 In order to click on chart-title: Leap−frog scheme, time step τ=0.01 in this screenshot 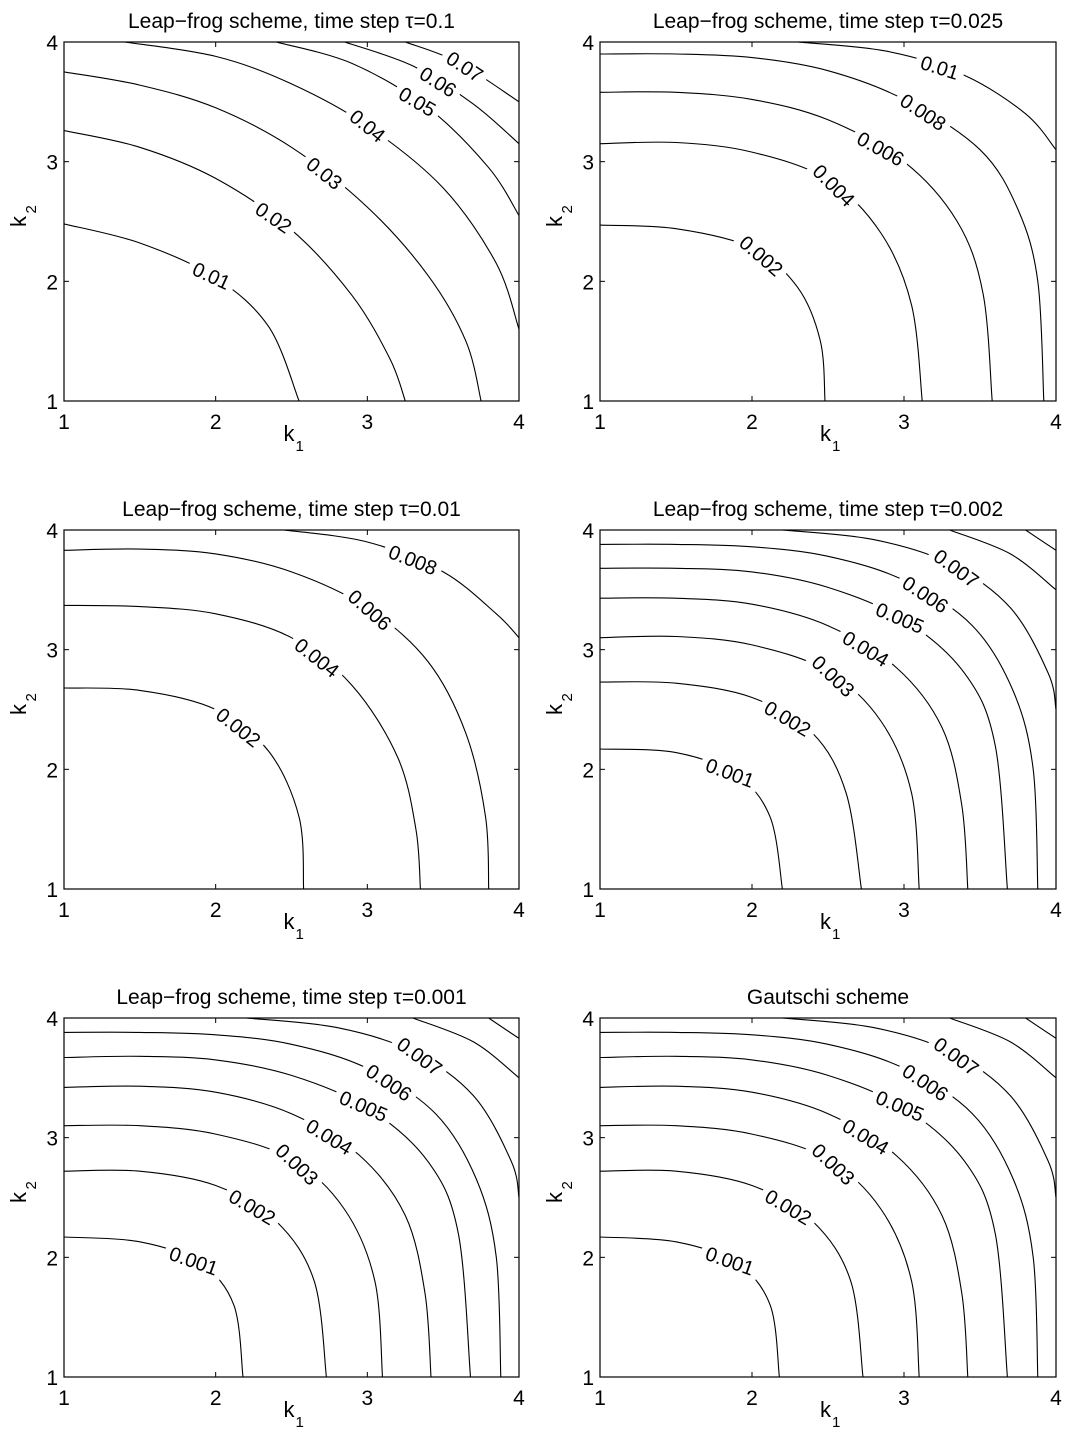, I will do `click(291, 509)`.